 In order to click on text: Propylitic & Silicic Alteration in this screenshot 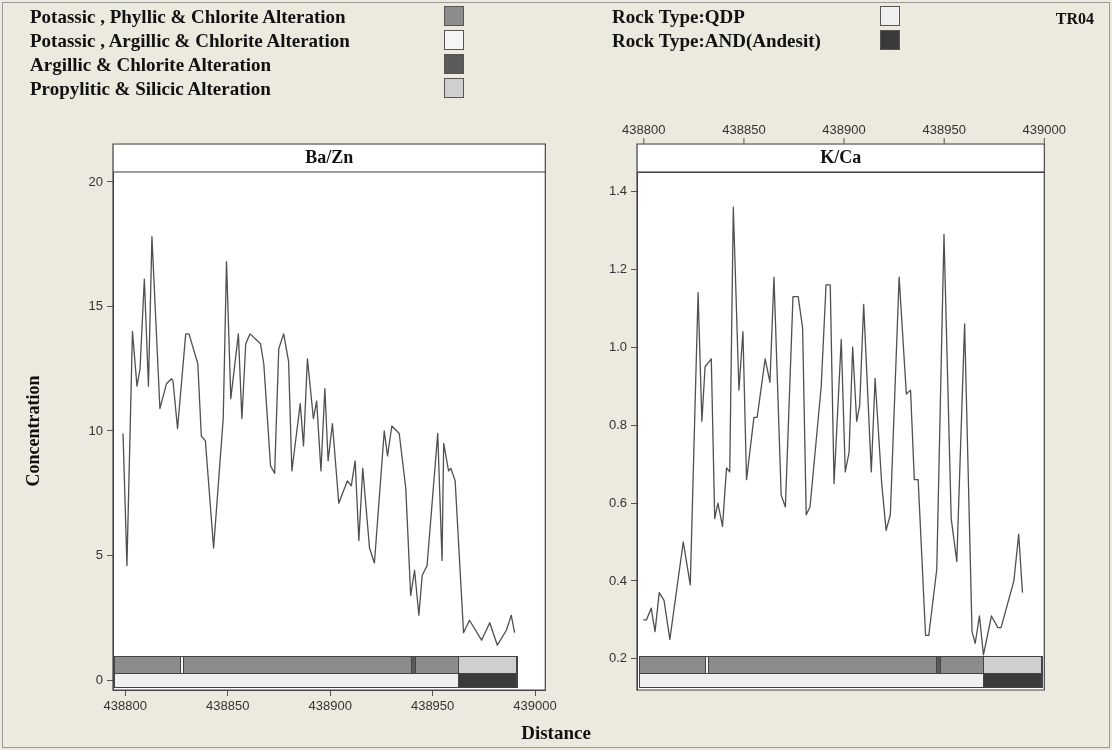, I will do `click(150, 89)`.